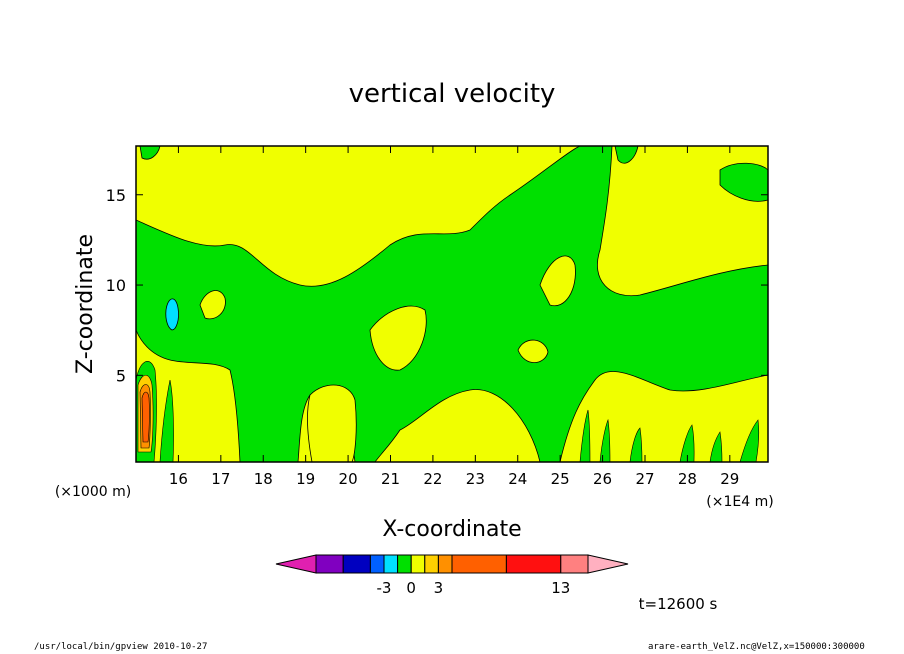  I want to click on colorbar-tick-label: 0, so click(411, 588).